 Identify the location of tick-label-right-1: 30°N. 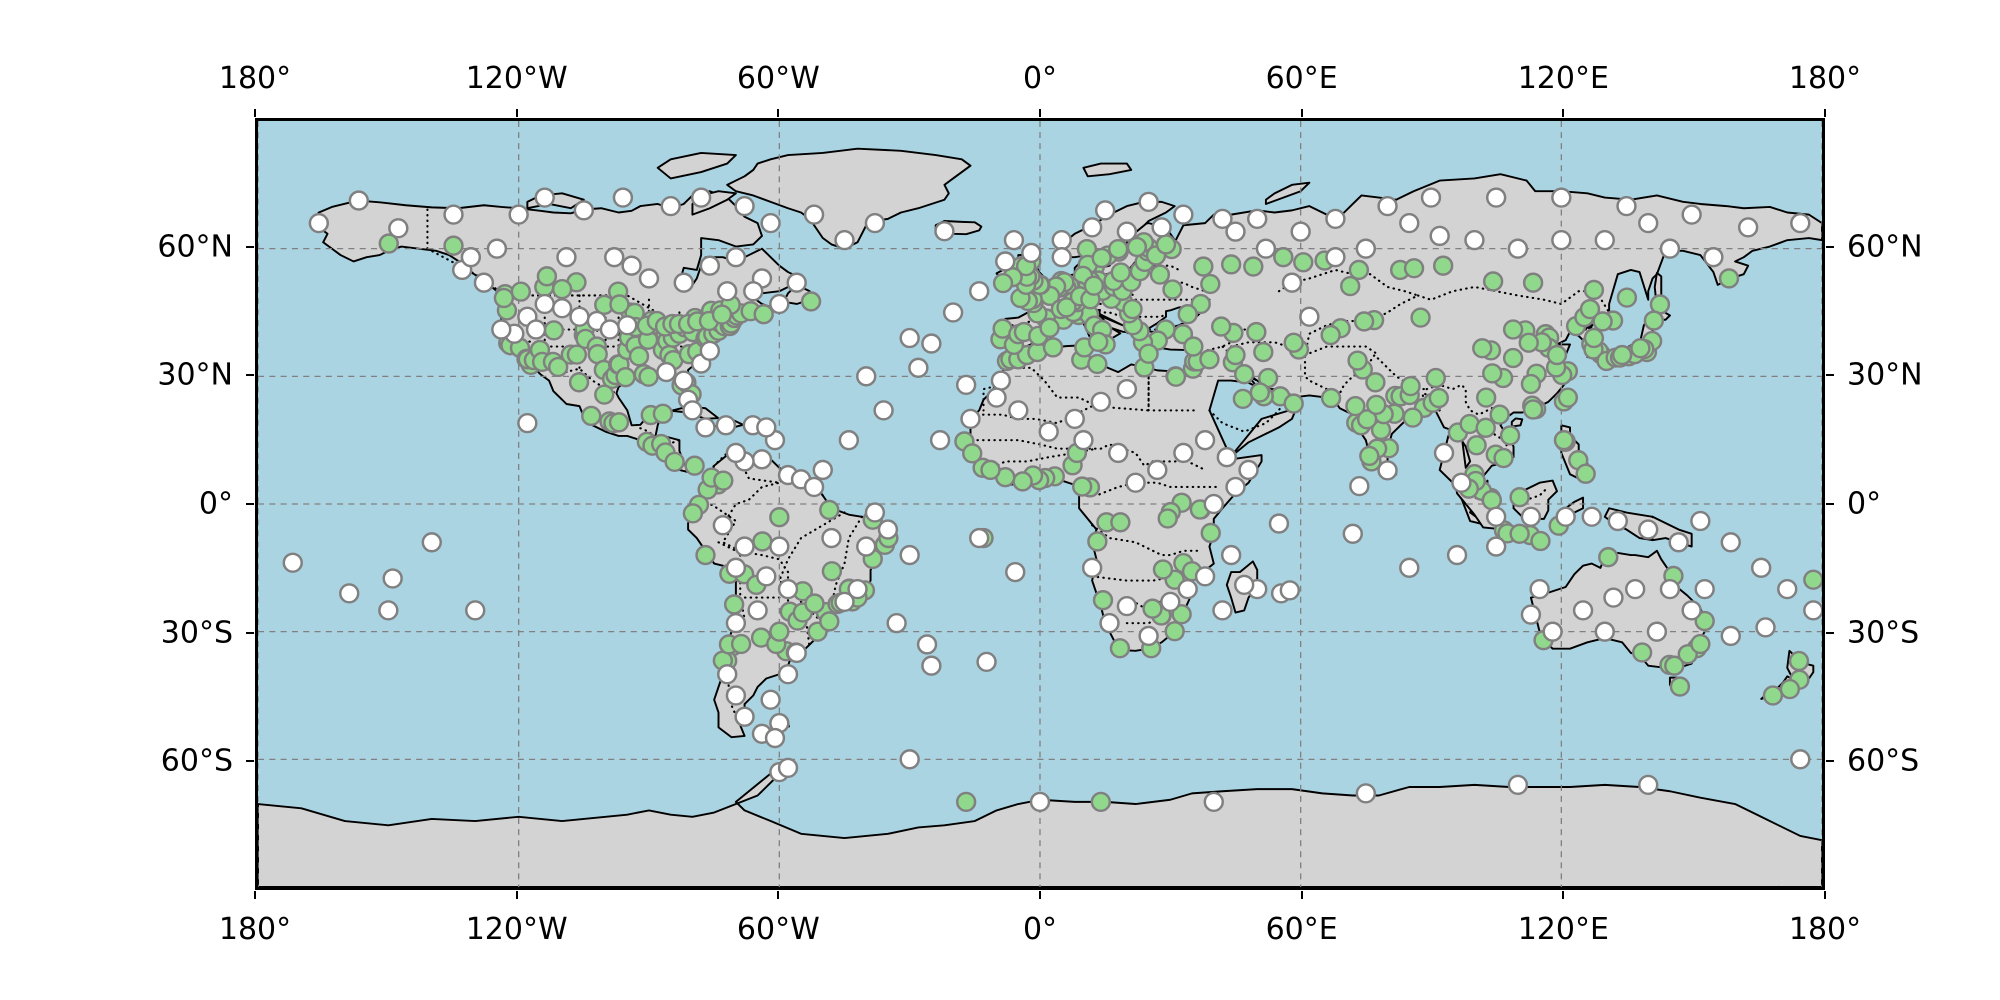
(1885, 375).